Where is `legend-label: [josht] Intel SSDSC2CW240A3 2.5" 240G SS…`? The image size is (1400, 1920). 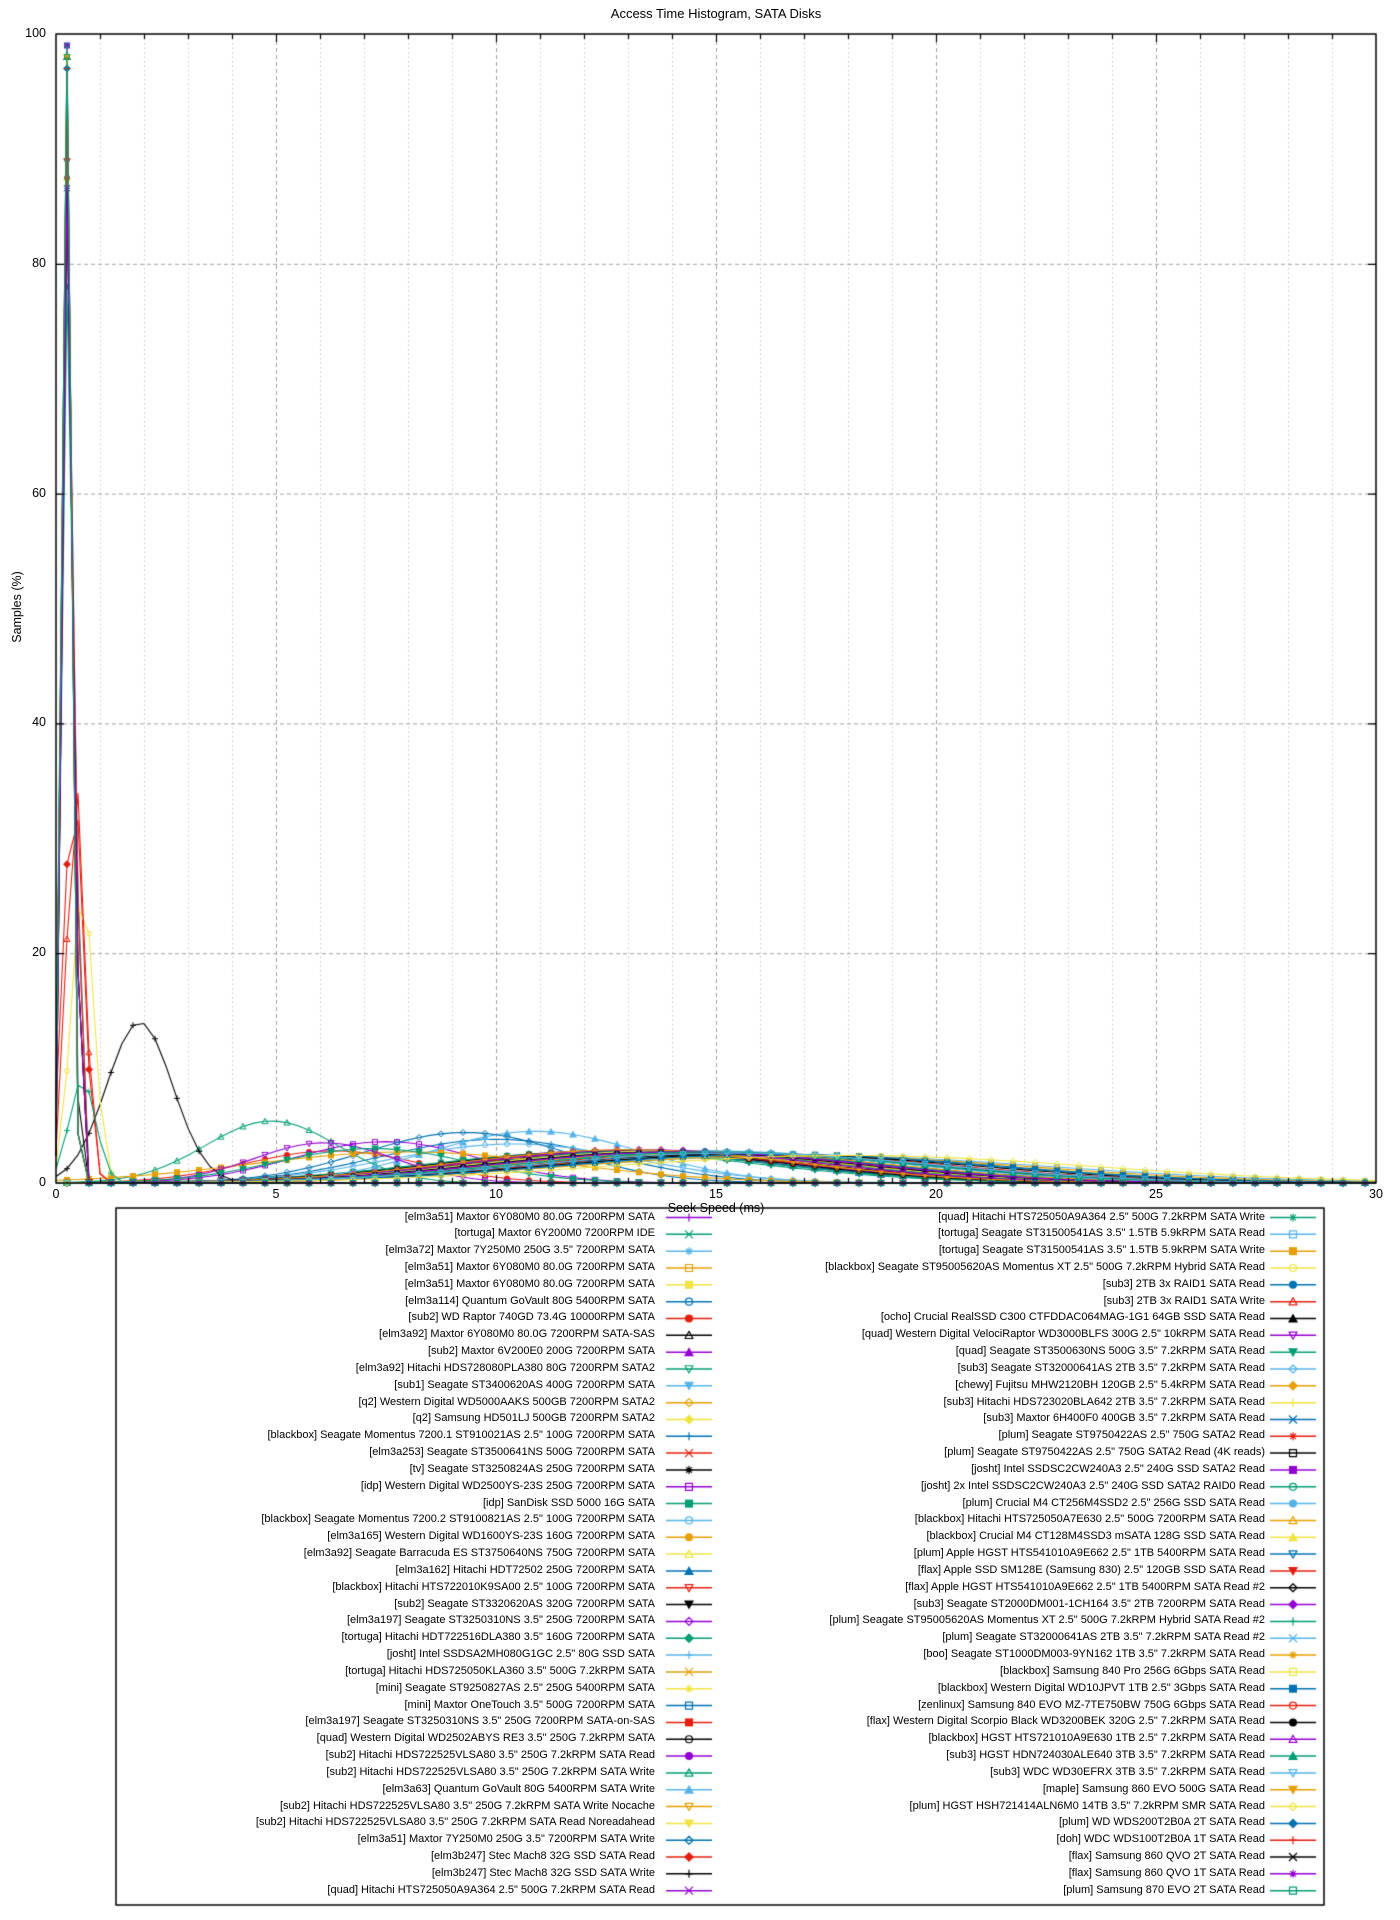
legend-label: [josht] Intel SSDSC2CW240A3 2.5" 240G SS… is located at coordinates (1118, 1468).